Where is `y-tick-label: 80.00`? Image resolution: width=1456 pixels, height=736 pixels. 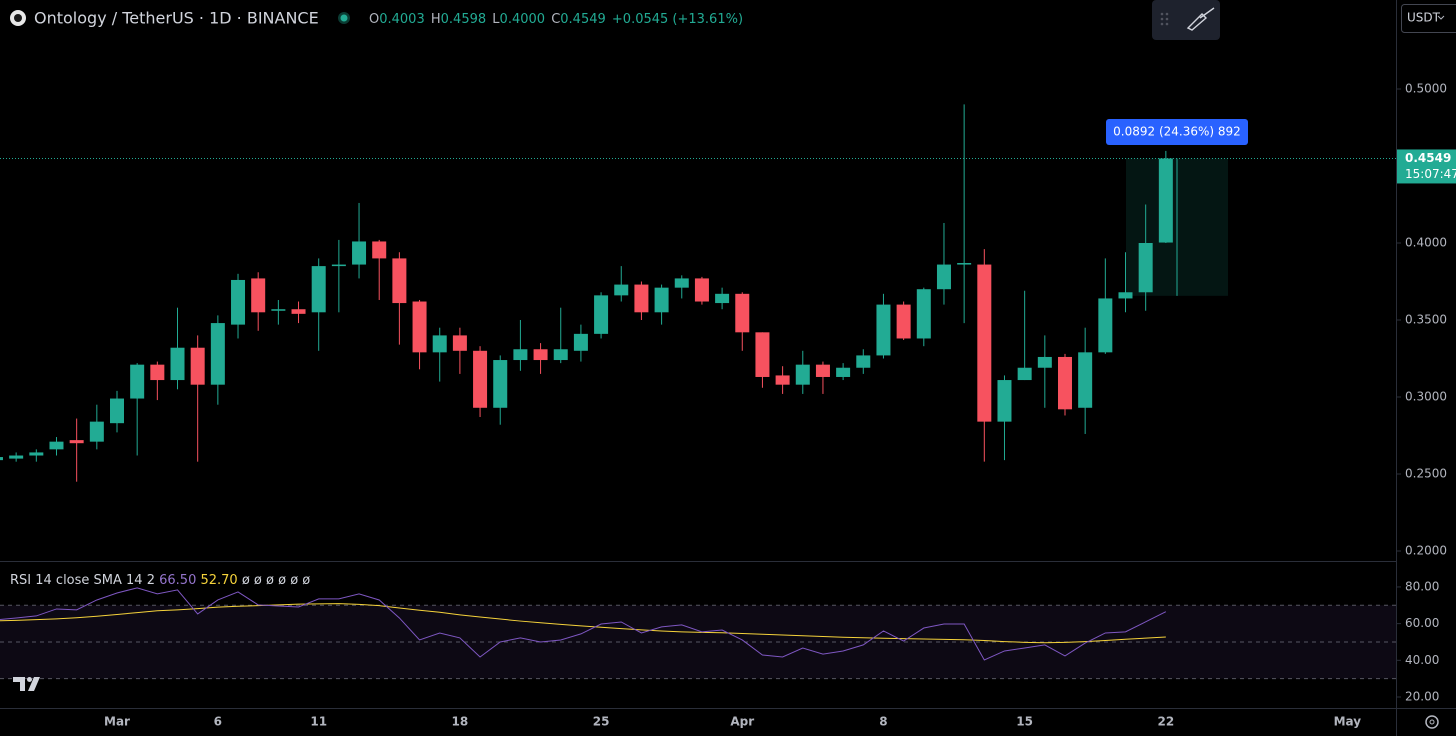 y-tick-label: 80.00 is located at coordinates (1422, 586).